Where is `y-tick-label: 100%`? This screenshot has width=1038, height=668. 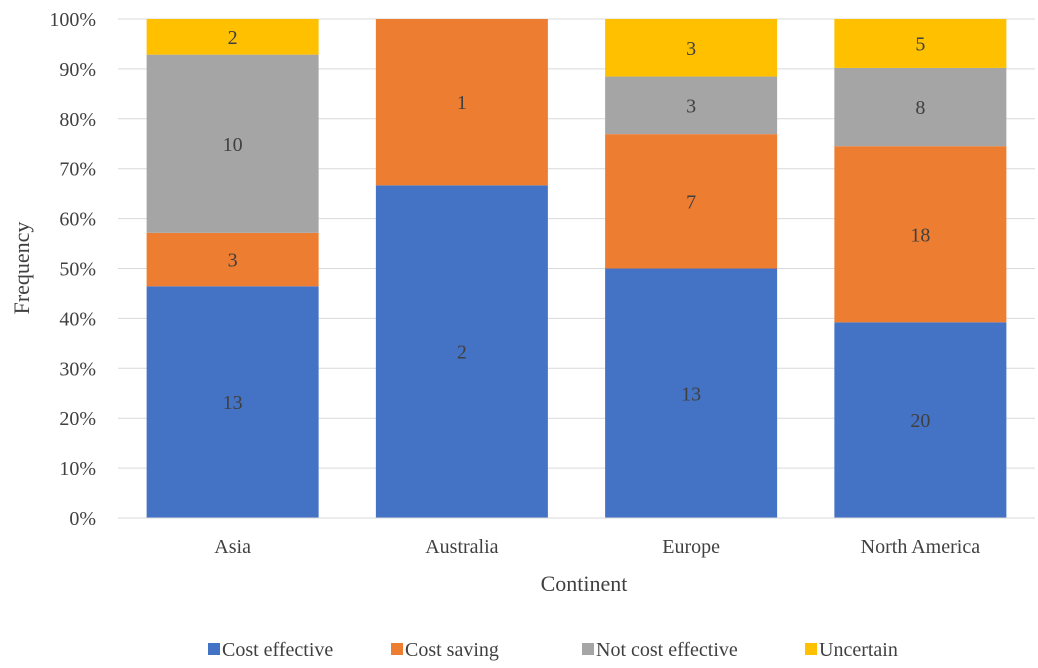 y-tick-label: 100% is located at coordinates (72, 20).